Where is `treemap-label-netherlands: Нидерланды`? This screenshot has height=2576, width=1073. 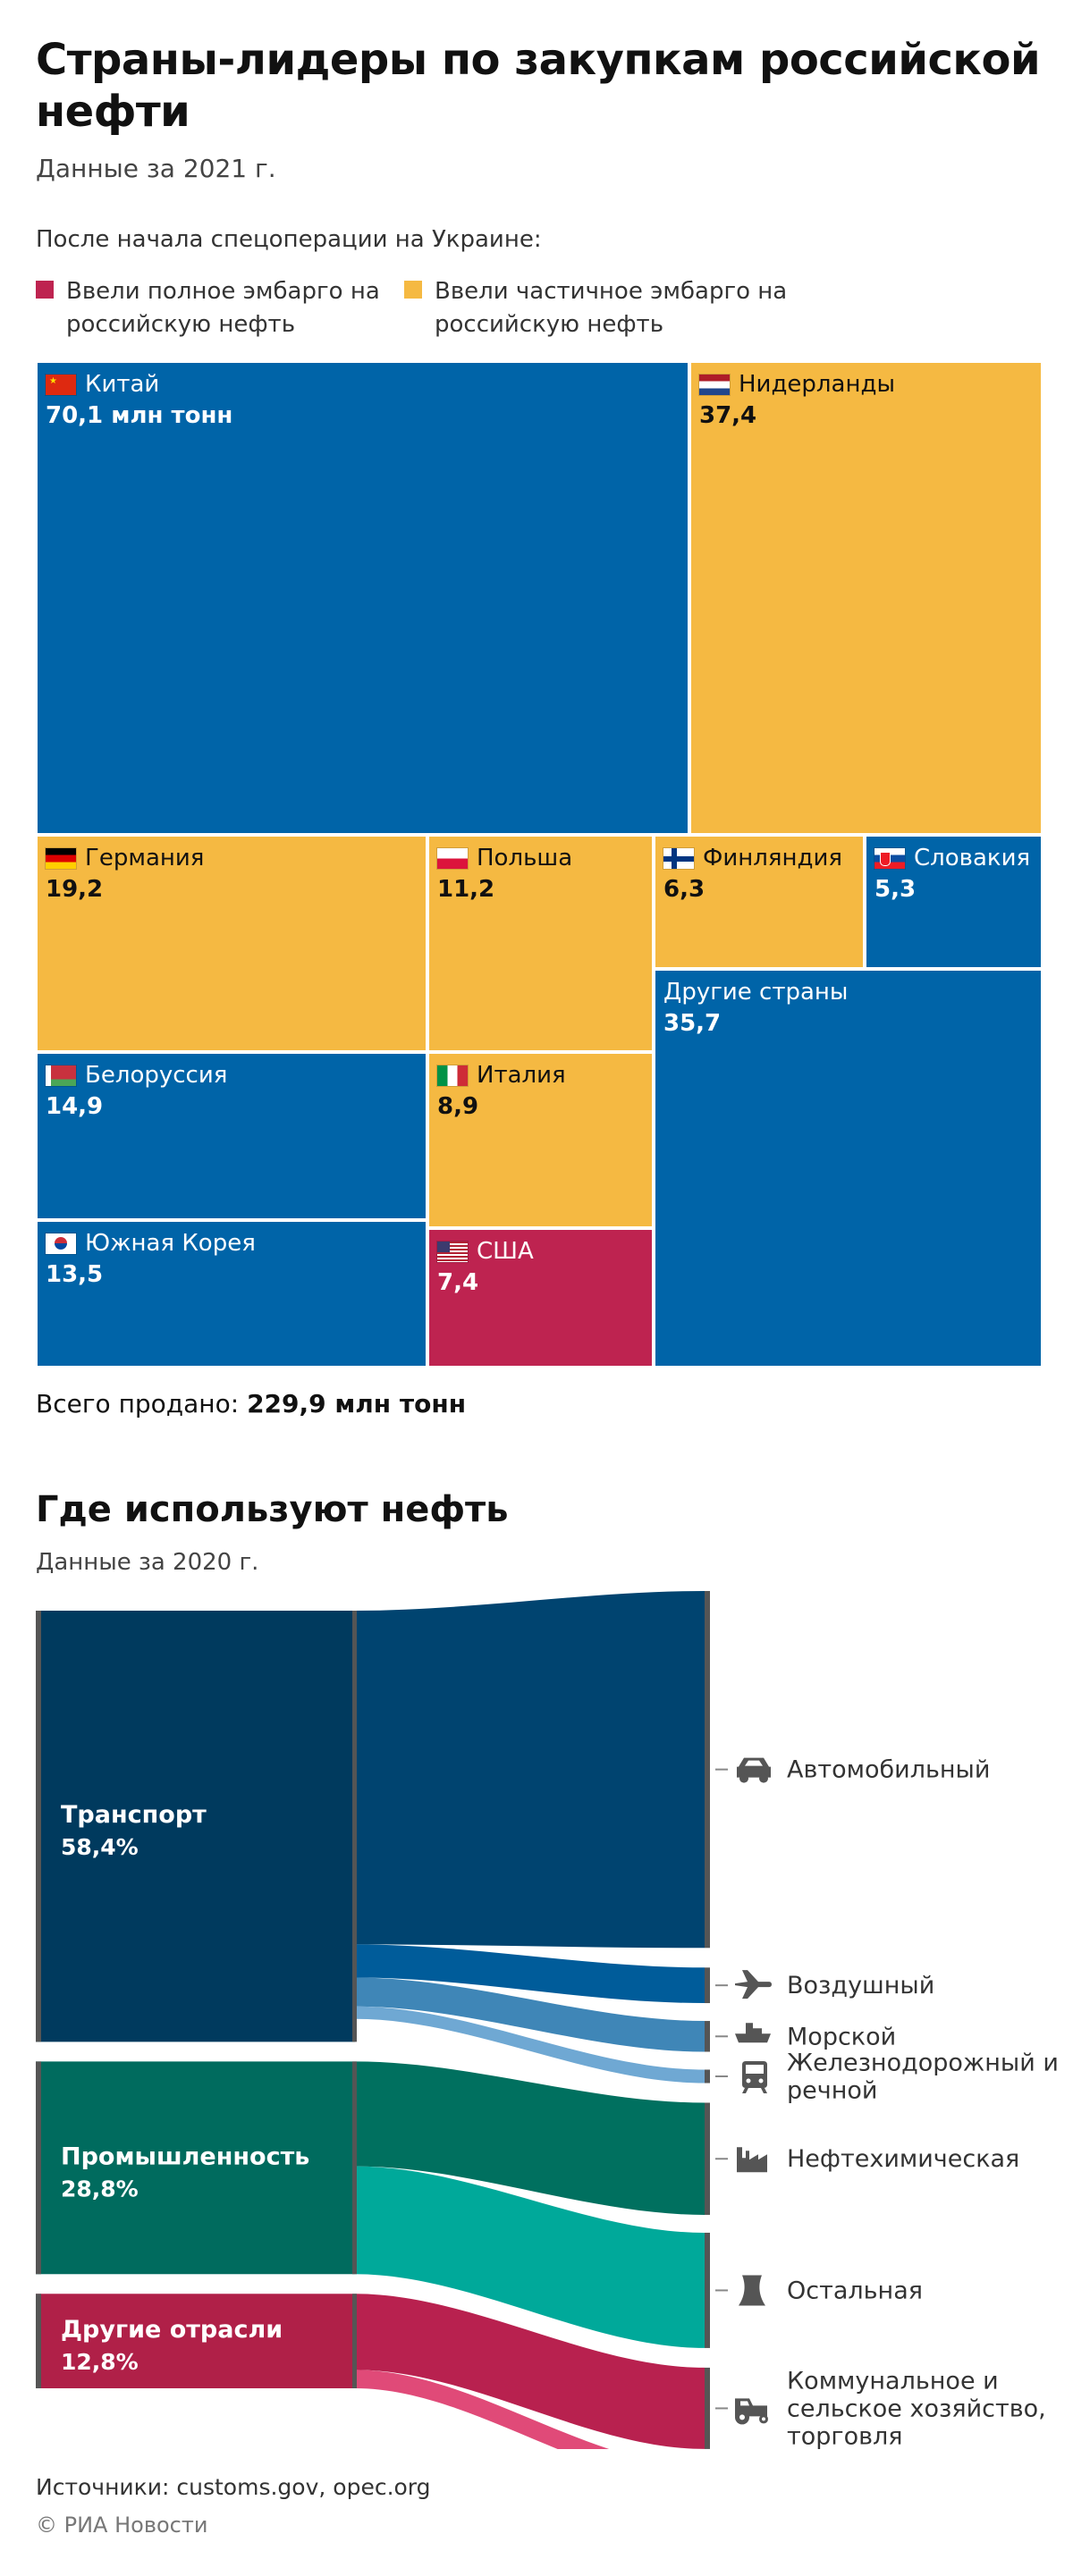
treemap-label-netherlands: Нидерланды is located at coordinates (817, 385).